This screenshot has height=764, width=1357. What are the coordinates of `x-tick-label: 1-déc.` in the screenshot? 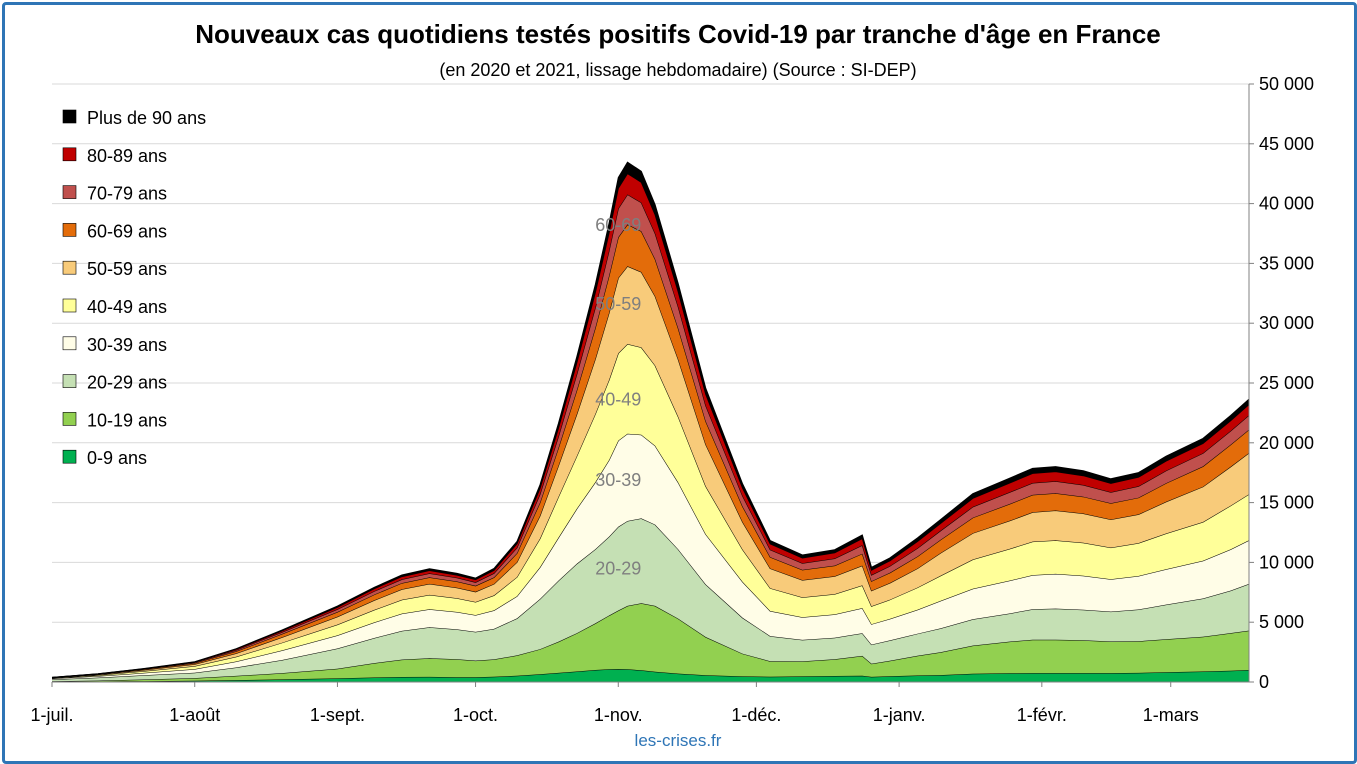 It's located at (756, 715).